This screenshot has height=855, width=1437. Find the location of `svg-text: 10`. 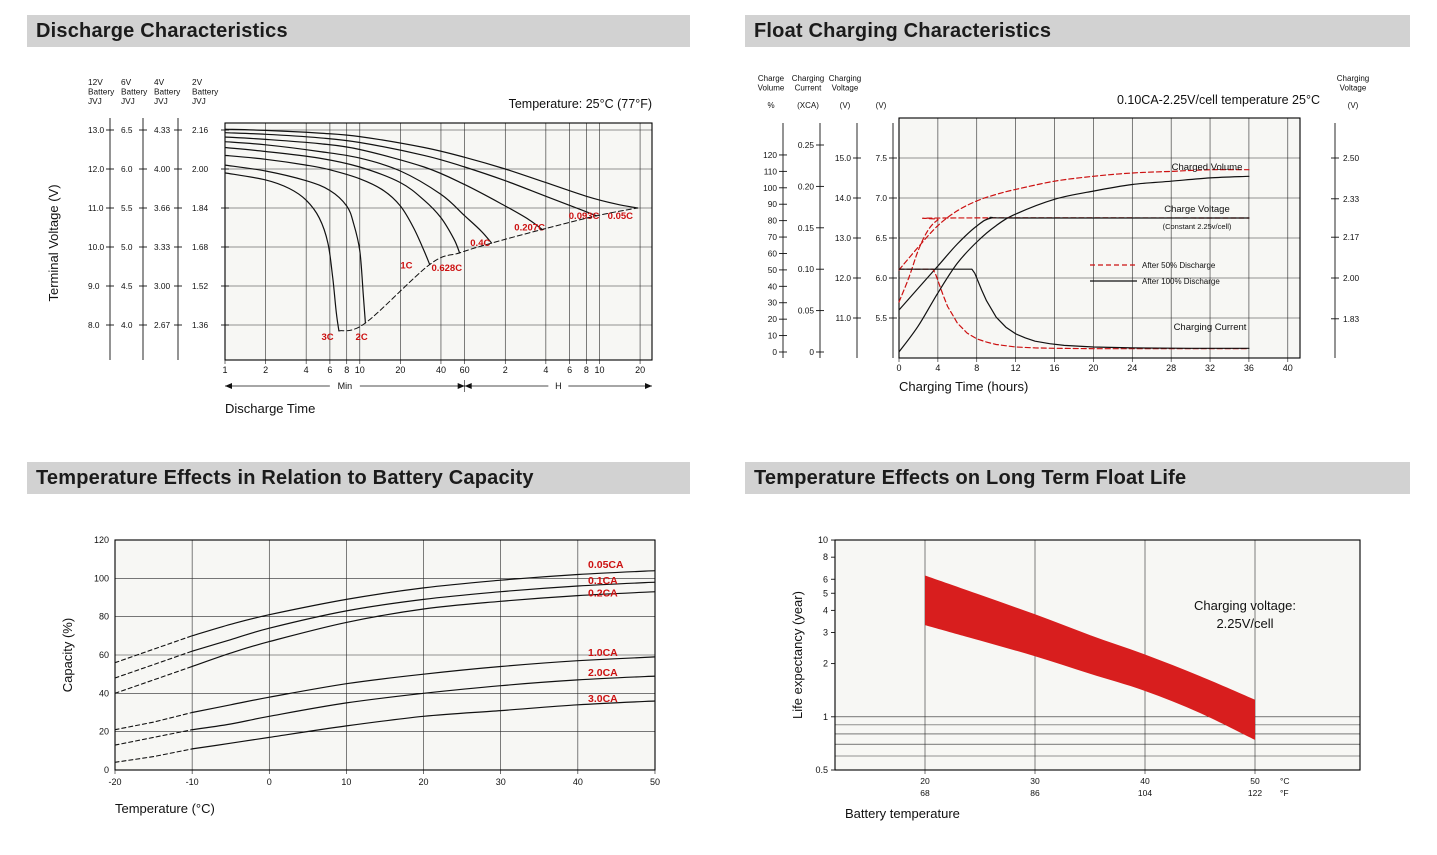

svg-text: 10 is located at coordinates (773, 336).